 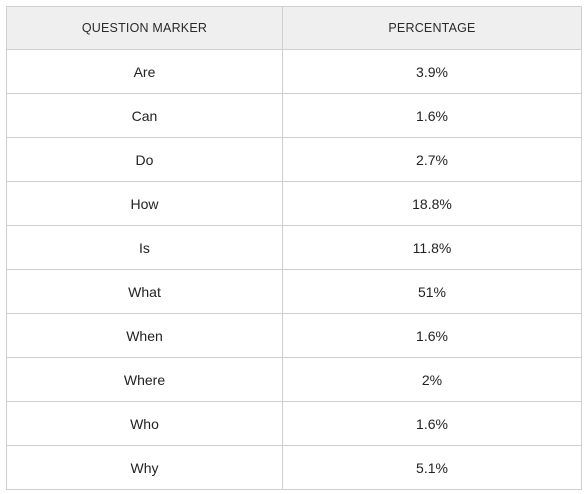 What do you see at coordinates (144, 335) in the screenshot?
I see `cell-marker: When` at bounding box center [144, 335].